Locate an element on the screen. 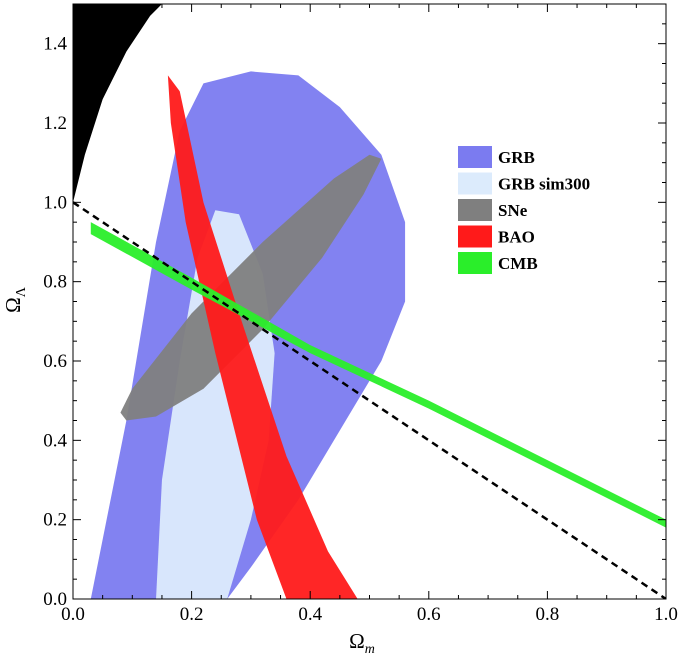  x-axis-title-sub: m is located at coordinates (370, 649).